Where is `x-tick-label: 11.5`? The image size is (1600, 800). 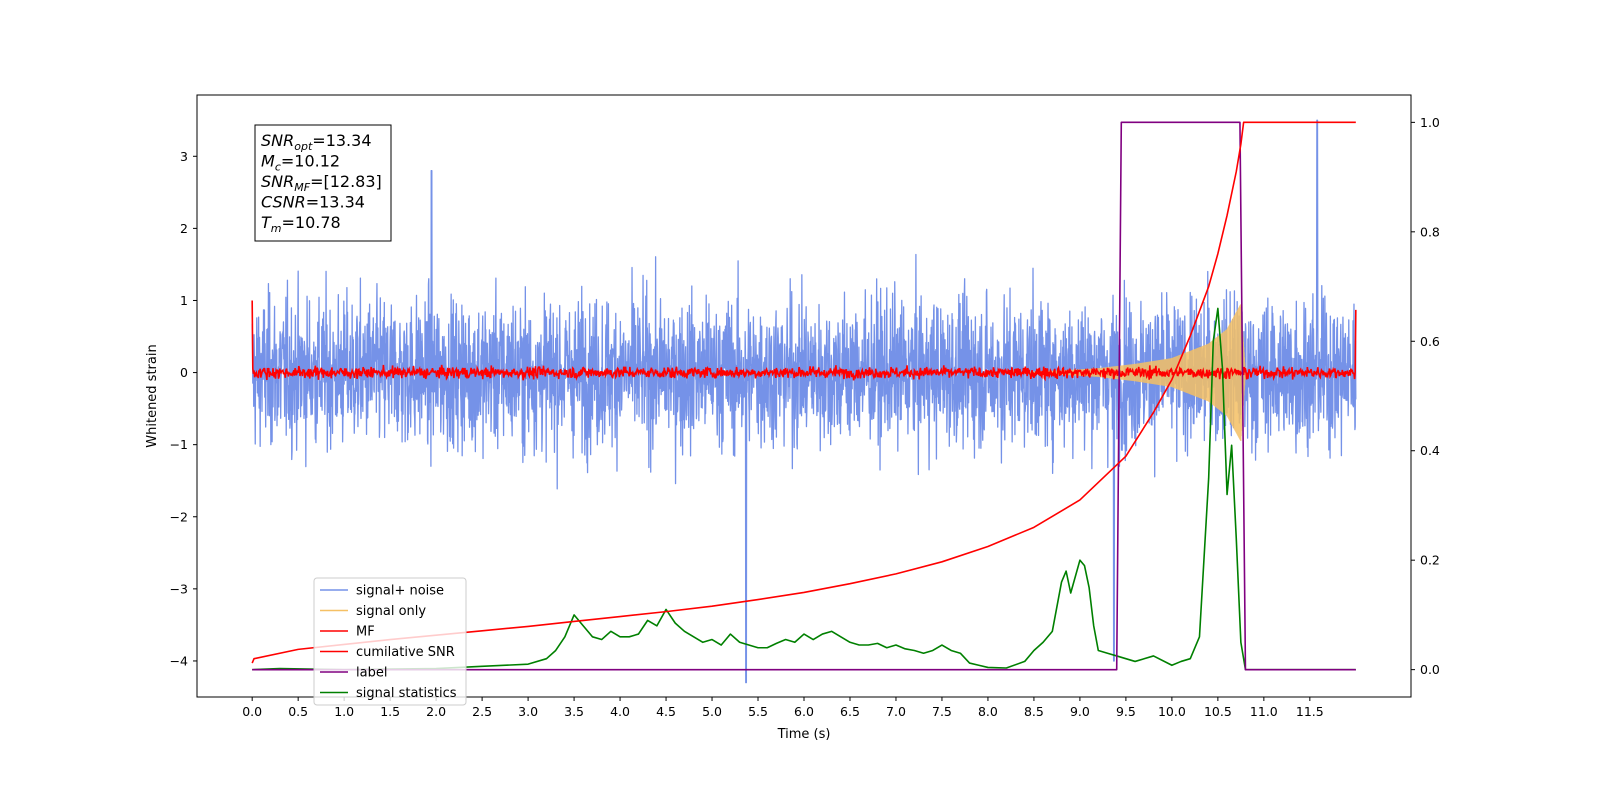
x-tick-label: 11.5 is located at coordinates (1310, 711).